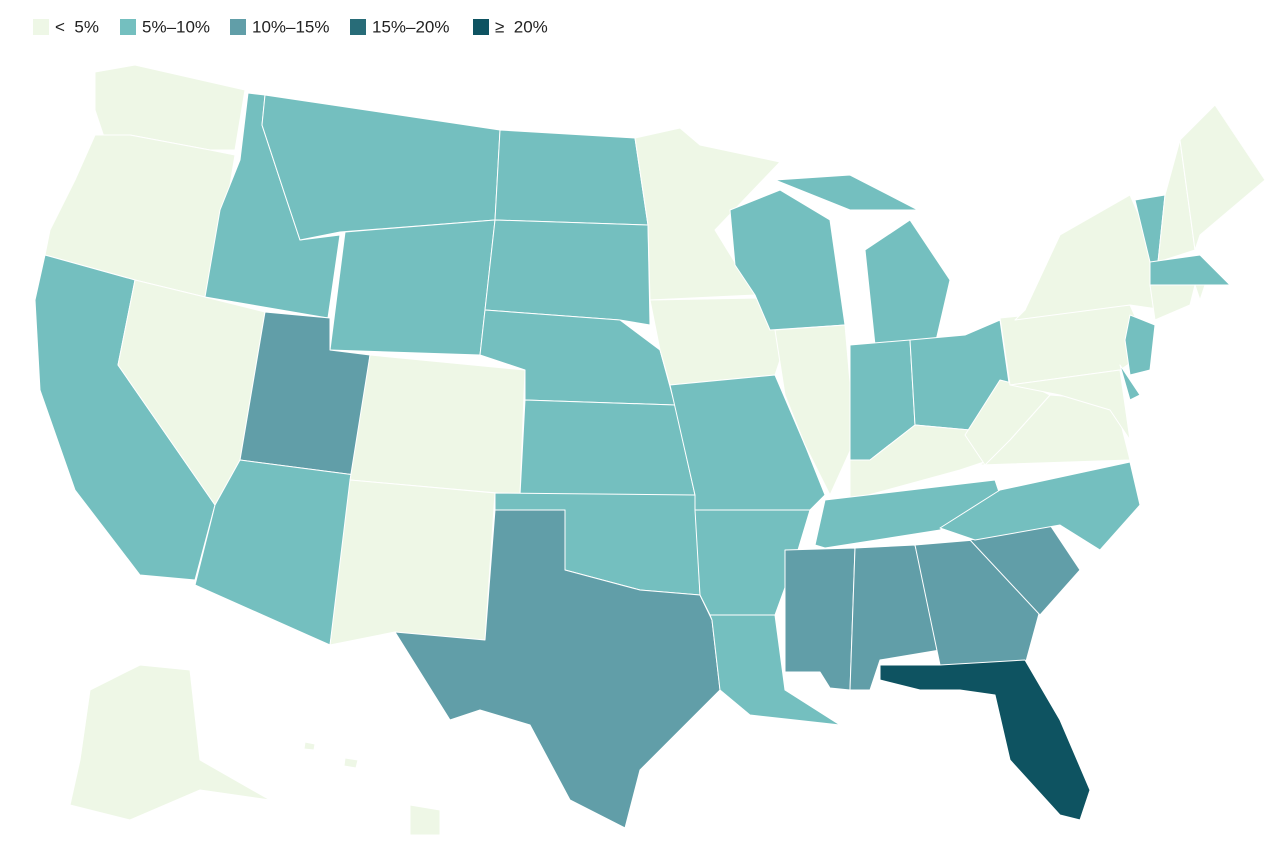 This screenshot has width=1280, height=860. I want to click on legend-label: 15%–20%, so click(411, 26).